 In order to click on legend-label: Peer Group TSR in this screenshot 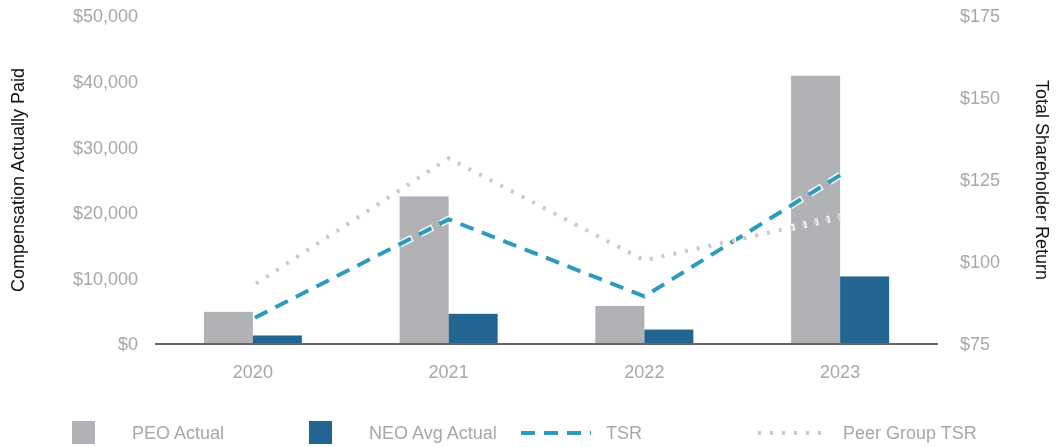, I will do `click(910, 433)`.